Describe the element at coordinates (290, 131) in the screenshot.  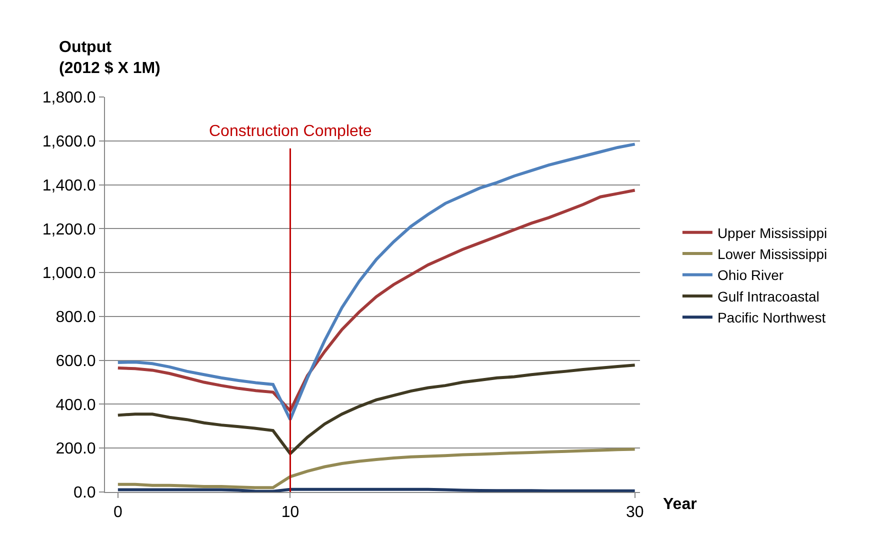
I see `ref-line-label: Construction Complete` at that location.